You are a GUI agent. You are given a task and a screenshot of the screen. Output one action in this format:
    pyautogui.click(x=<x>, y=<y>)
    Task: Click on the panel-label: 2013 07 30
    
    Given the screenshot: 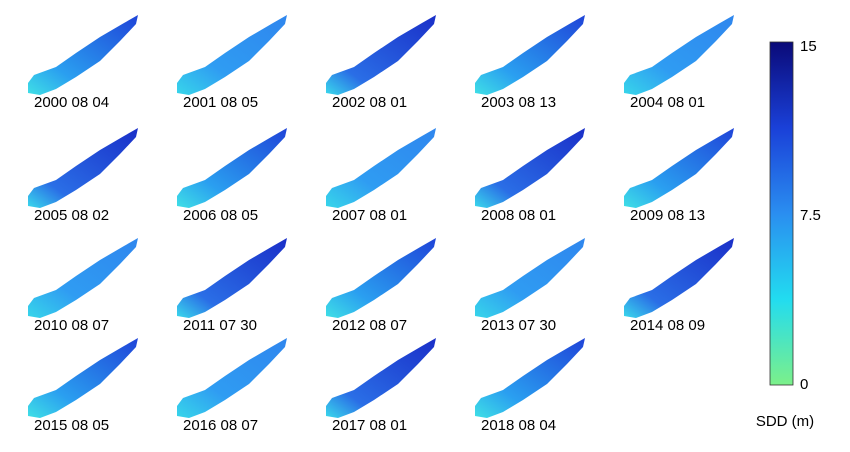 What is the action you would take?
    pyautogui.click(x=518, y=325)
    